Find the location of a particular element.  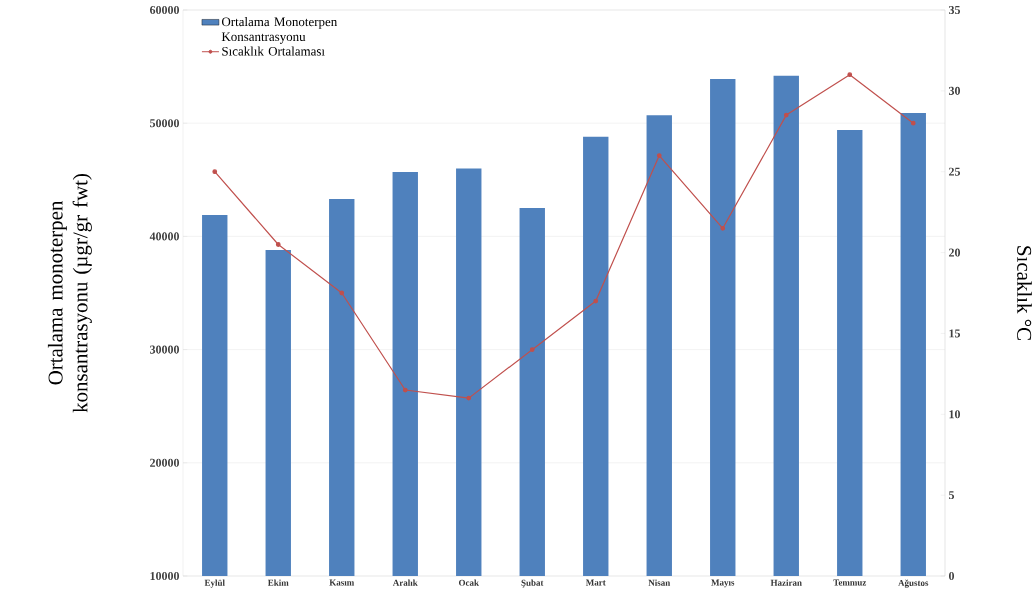

y2-axis-title: Sıcaklık °C is located at coordinates (1024, 293).